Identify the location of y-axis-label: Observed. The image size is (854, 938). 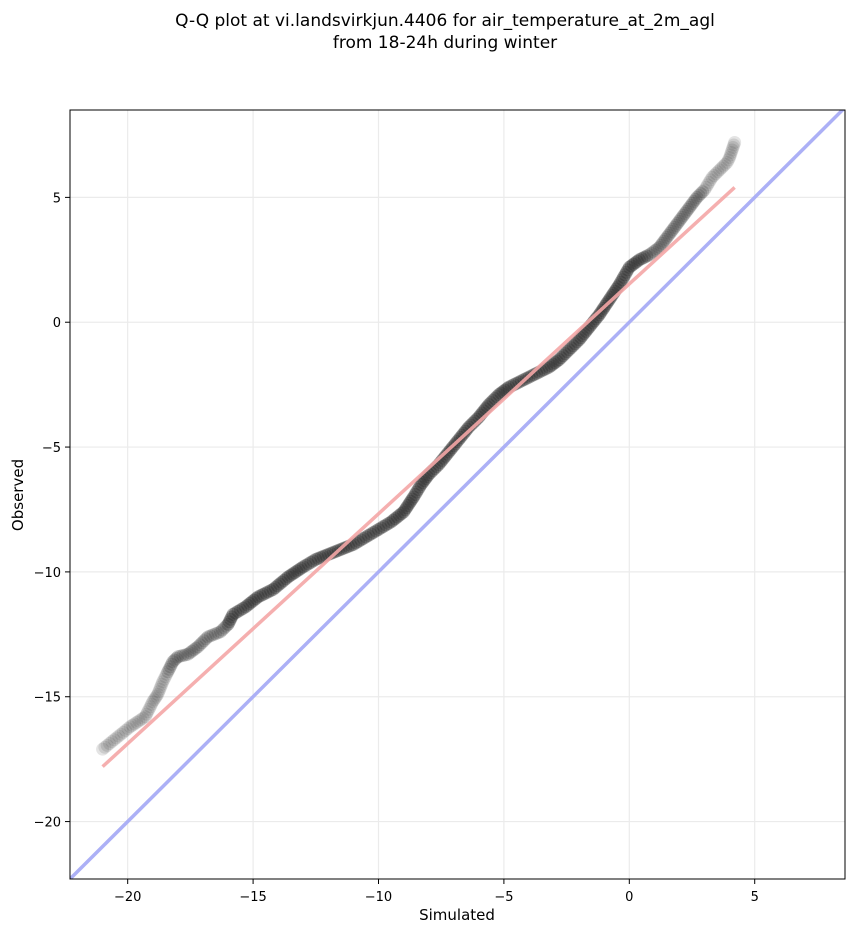
(18, 495).